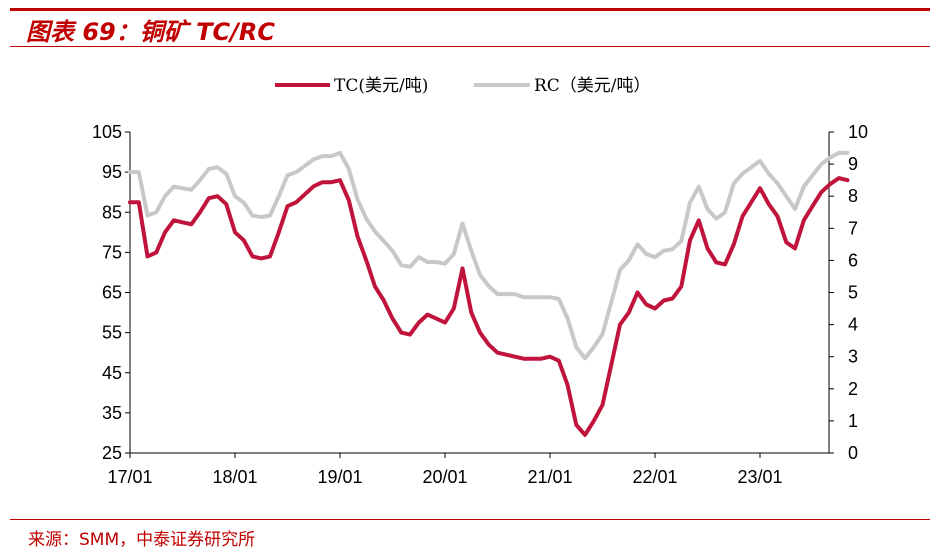  Describe the element at coordinates (112, 252) in the screenshot. I see `left-tick-label: 75` at that location.